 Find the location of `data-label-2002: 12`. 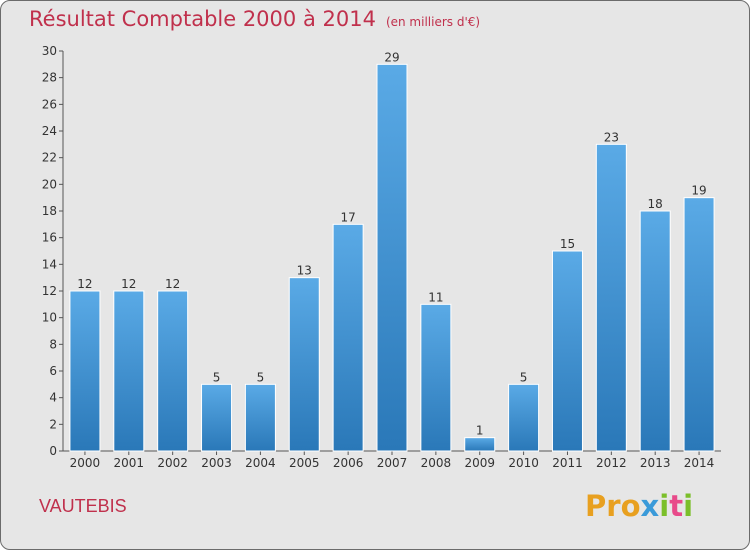

data-label-2002: 12 is located at coordinates (172, 284).